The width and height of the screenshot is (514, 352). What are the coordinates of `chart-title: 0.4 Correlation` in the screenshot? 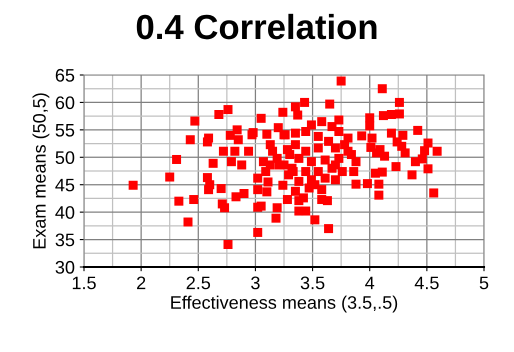 It's located at (256, 27).